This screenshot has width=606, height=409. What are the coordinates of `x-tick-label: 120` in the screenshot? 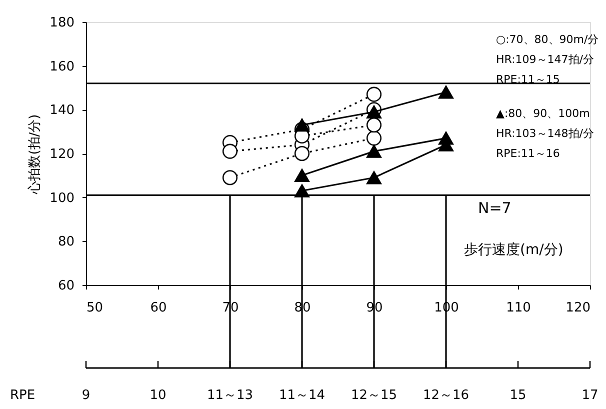 It's located at (578, 308).